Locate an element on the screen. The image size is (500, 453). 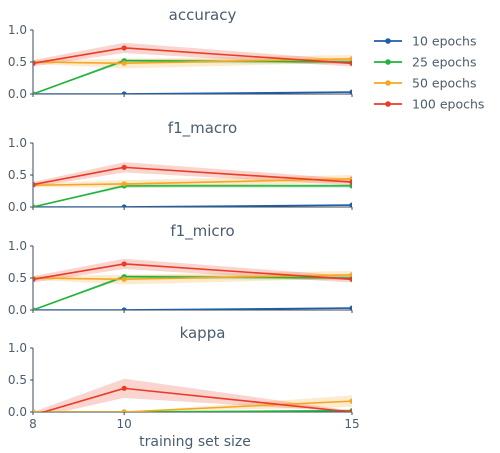
legend-label: 25 epochs is located at coordinates (444, 62).